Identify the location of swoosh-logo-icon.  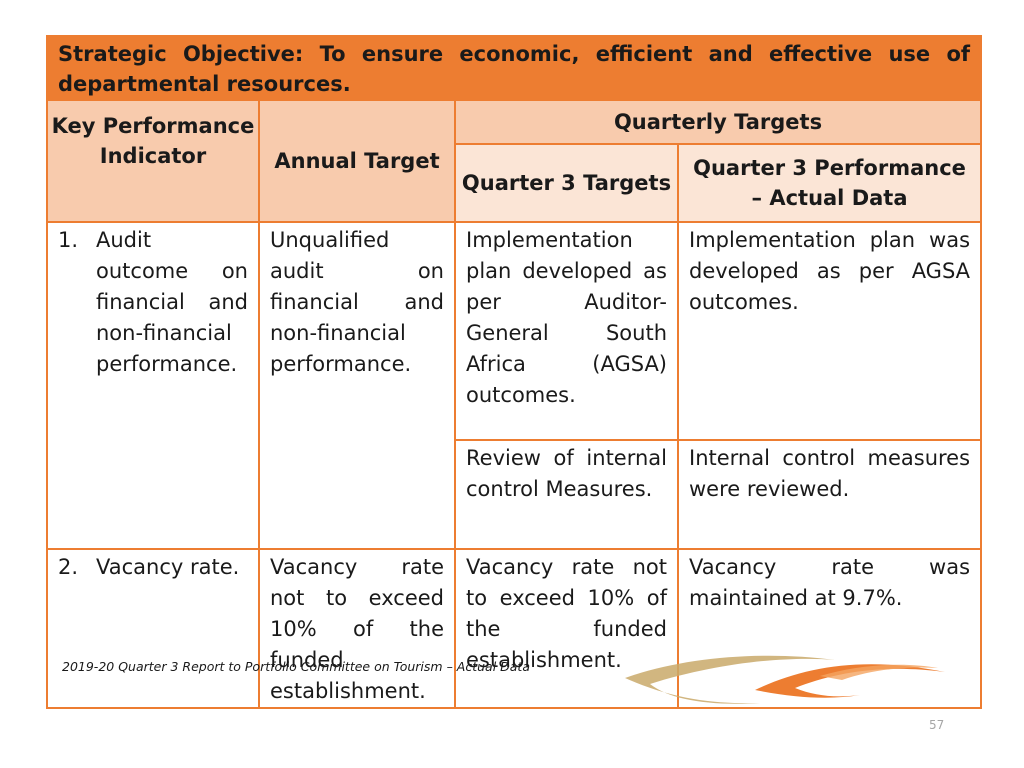
(785, 679).